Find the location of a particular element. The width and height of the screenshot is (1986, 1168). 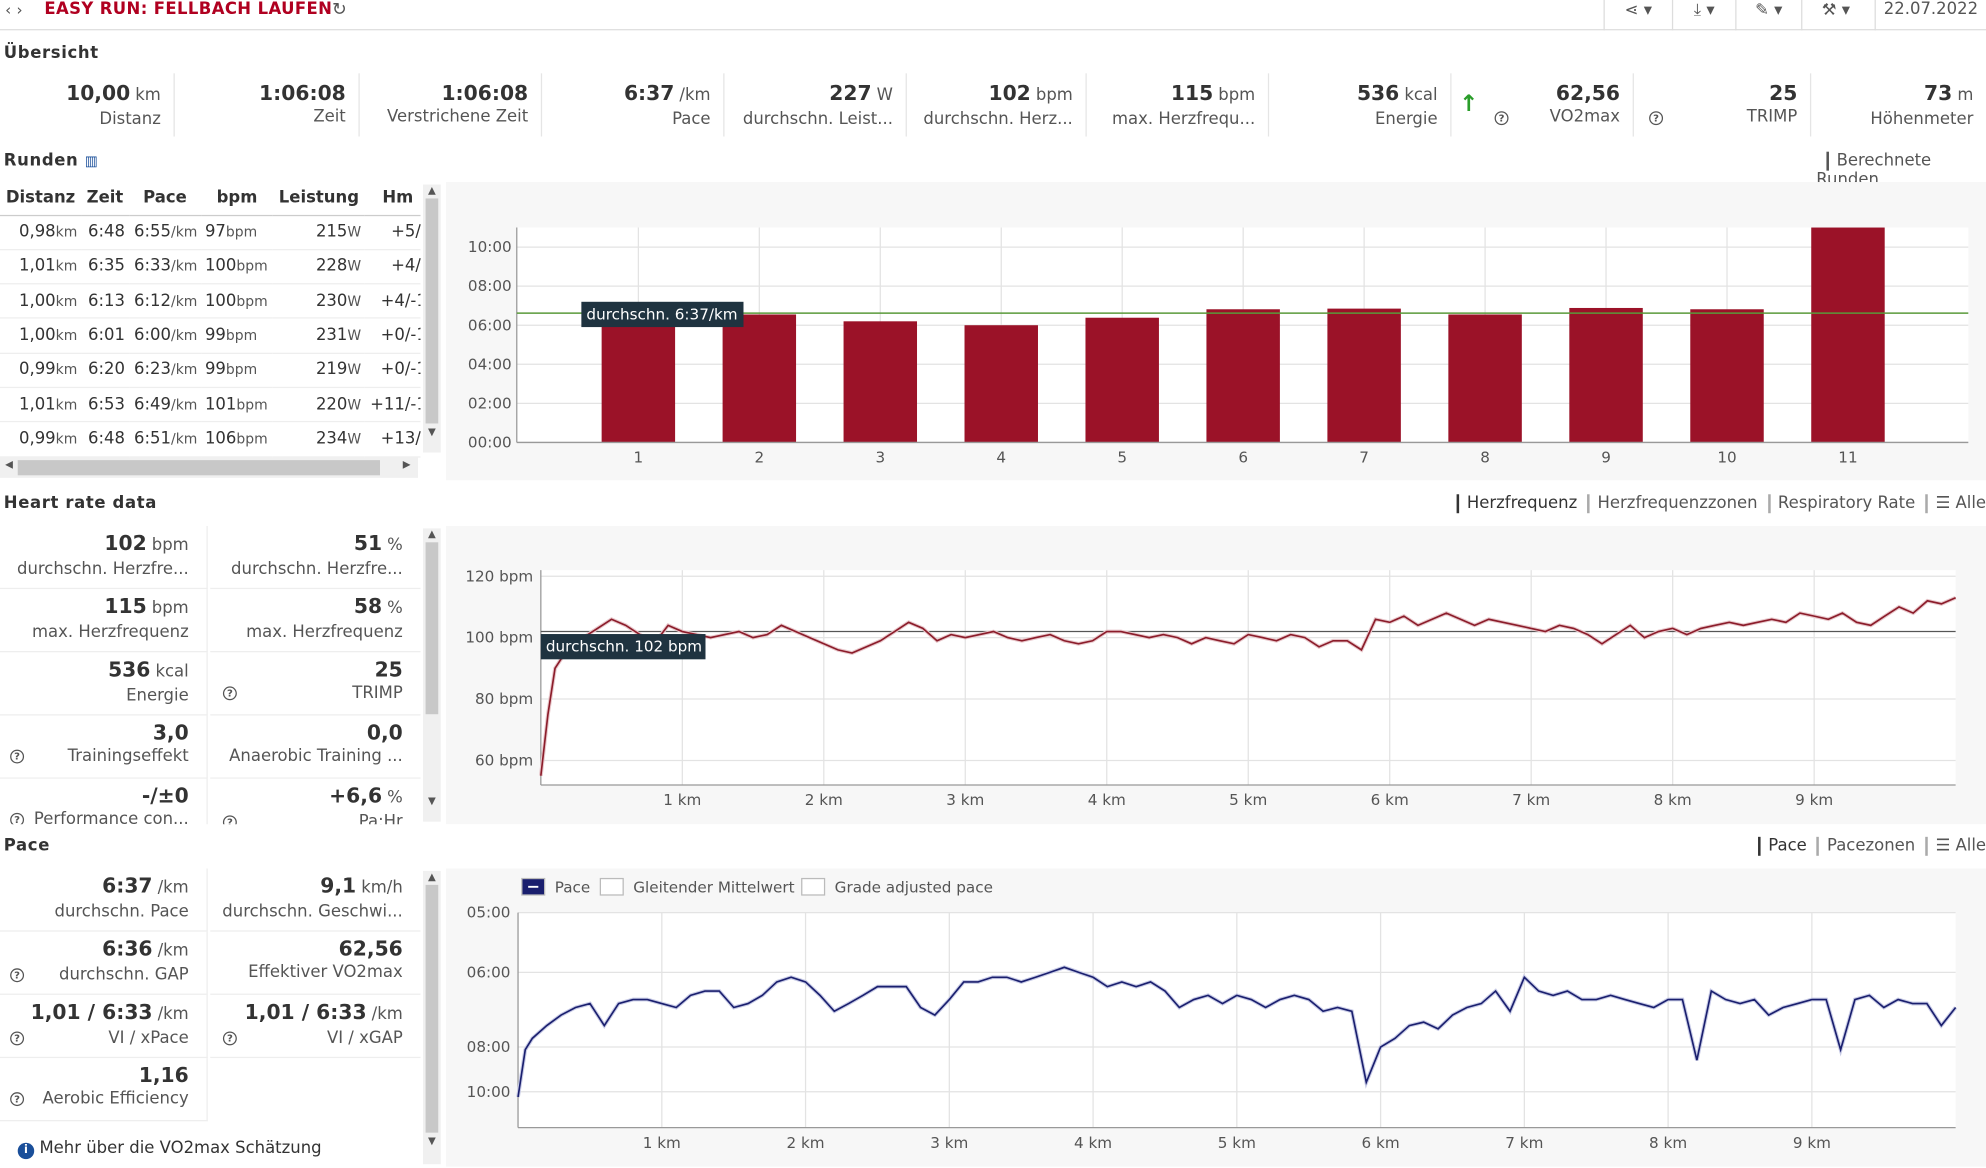

activity-date: 22.07.2022 is located at coordinates (1930, 15).